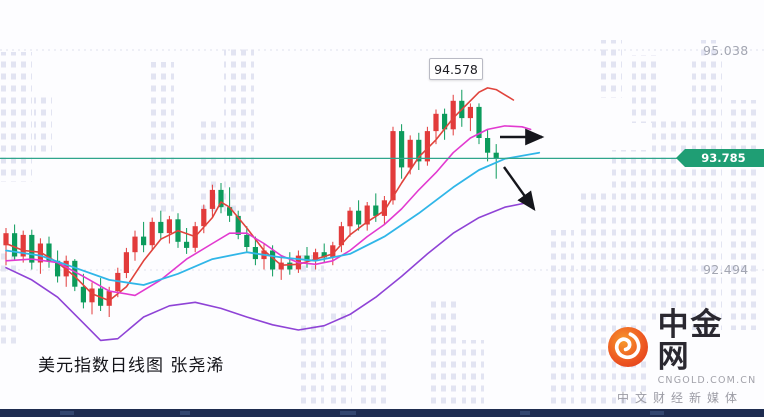 The height and width of the screenshot is (417, 764). I want to click on cngold-coin-icon, so click(627, 347).